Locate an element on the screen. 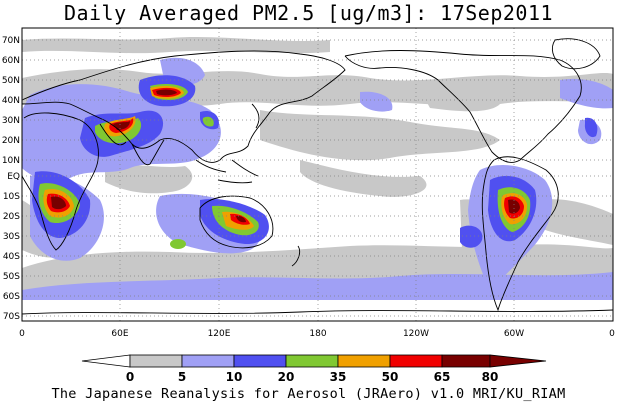 The image size is (617, 410). lon-label: 60E is located at coordinates (119, 334).